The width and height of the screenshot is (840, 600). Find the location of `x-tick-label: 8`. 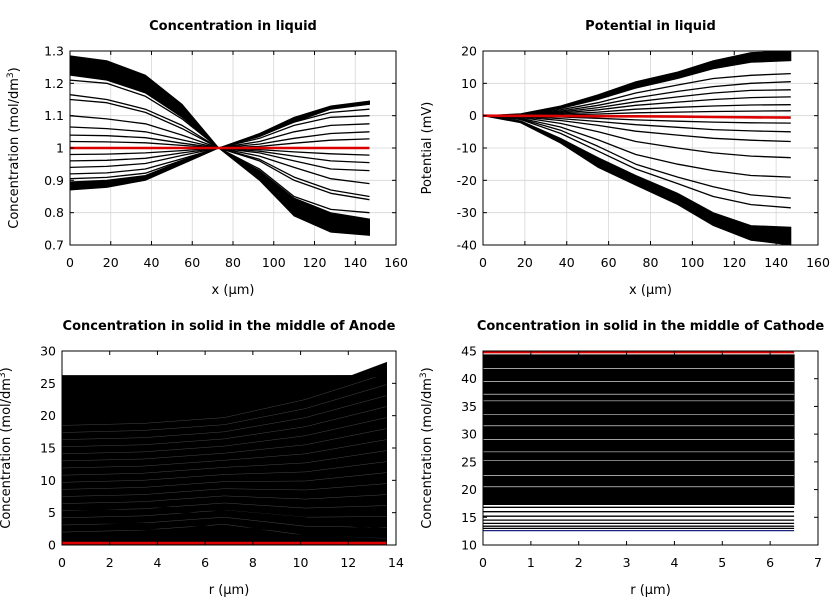

x-tick-label: 8 is located at coordinates (253, 562).